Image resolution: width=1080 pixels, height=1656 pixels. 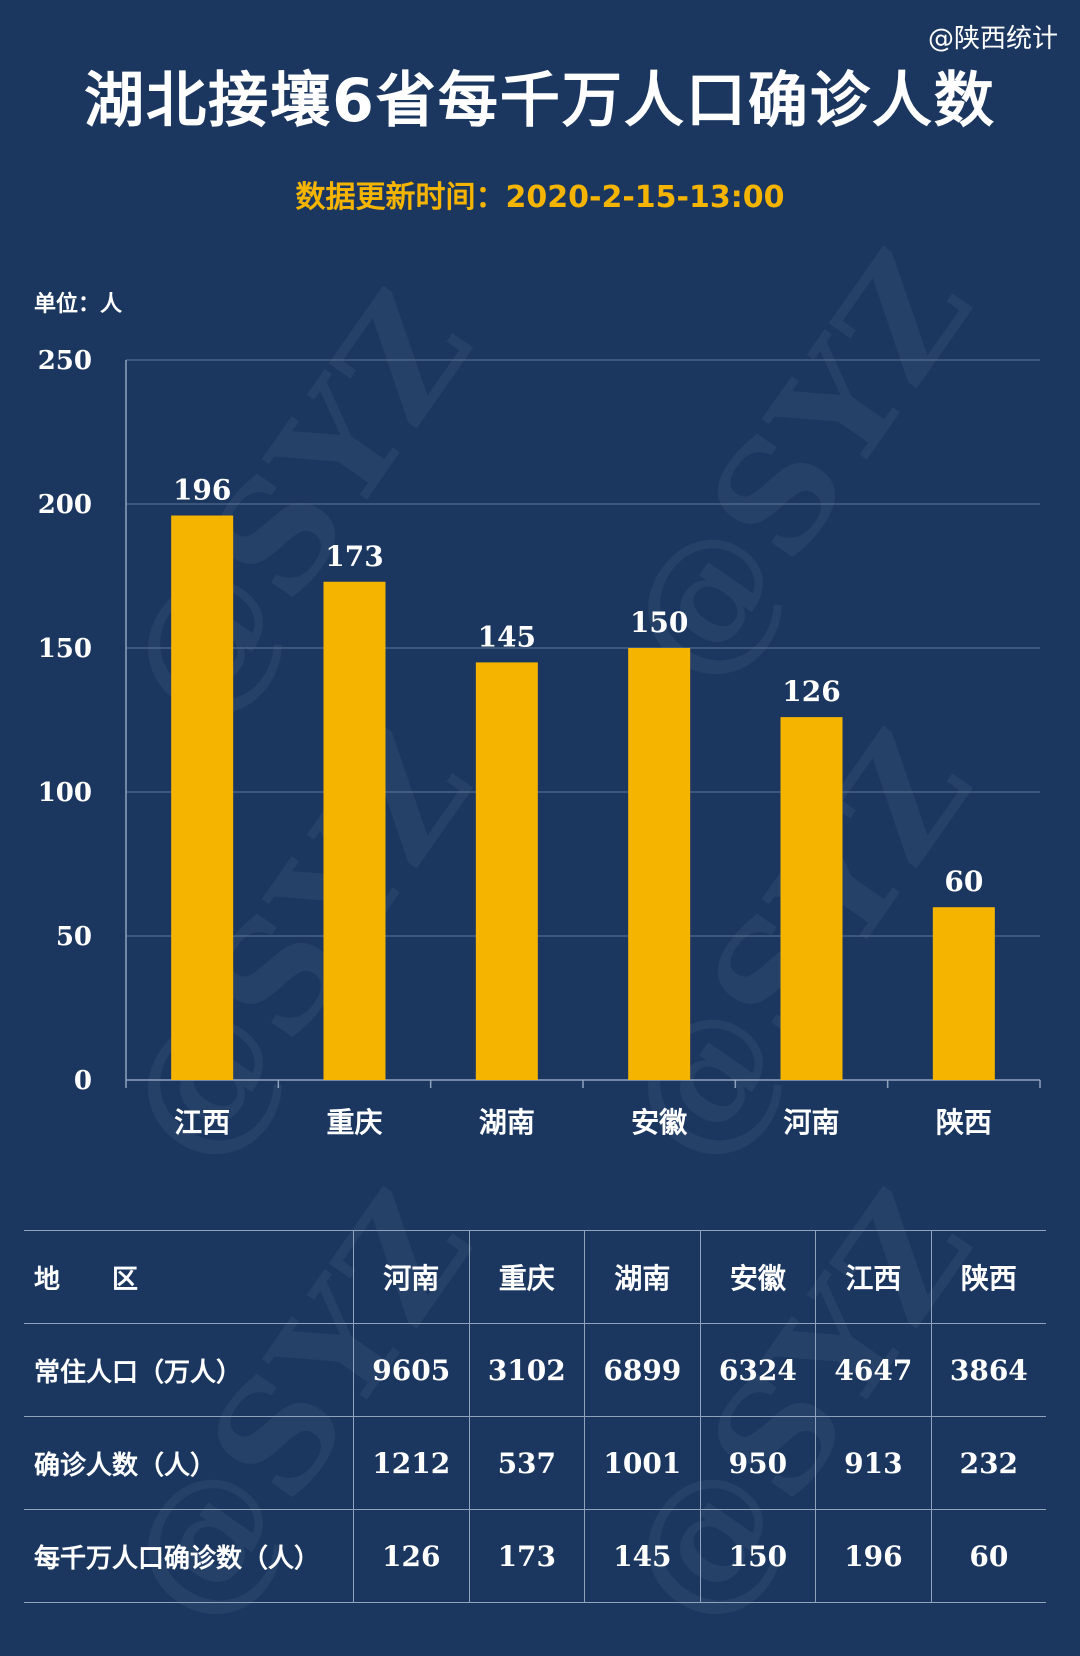 What do you see at coordinates (411, 1556) in the screenshot?
I see `table-cell: 126` at bounding box center [411, 1556].